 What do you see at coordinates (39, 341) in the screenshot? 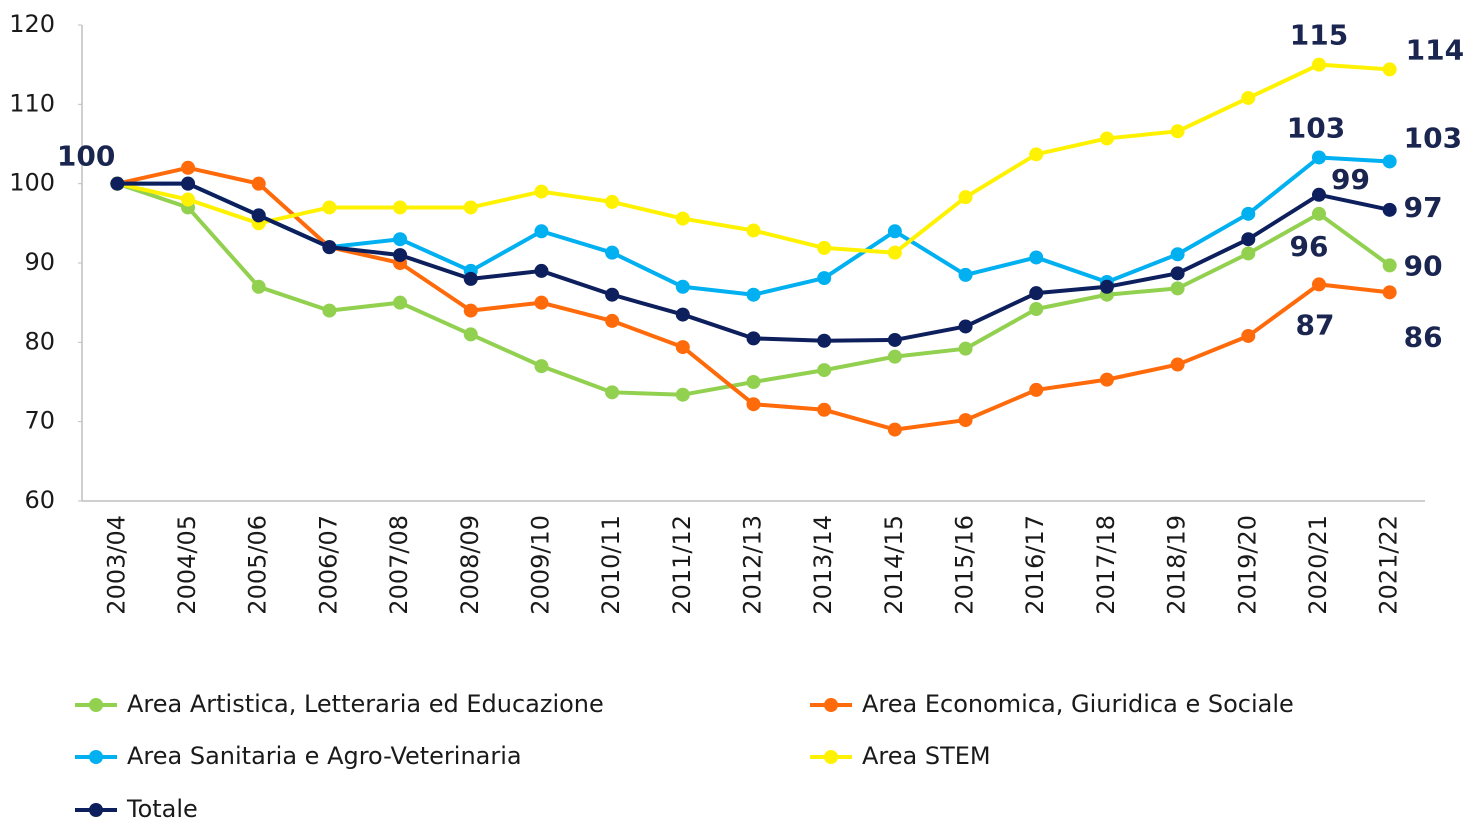
I see `y-tick-label: 80` at bounding box center [39, 341].